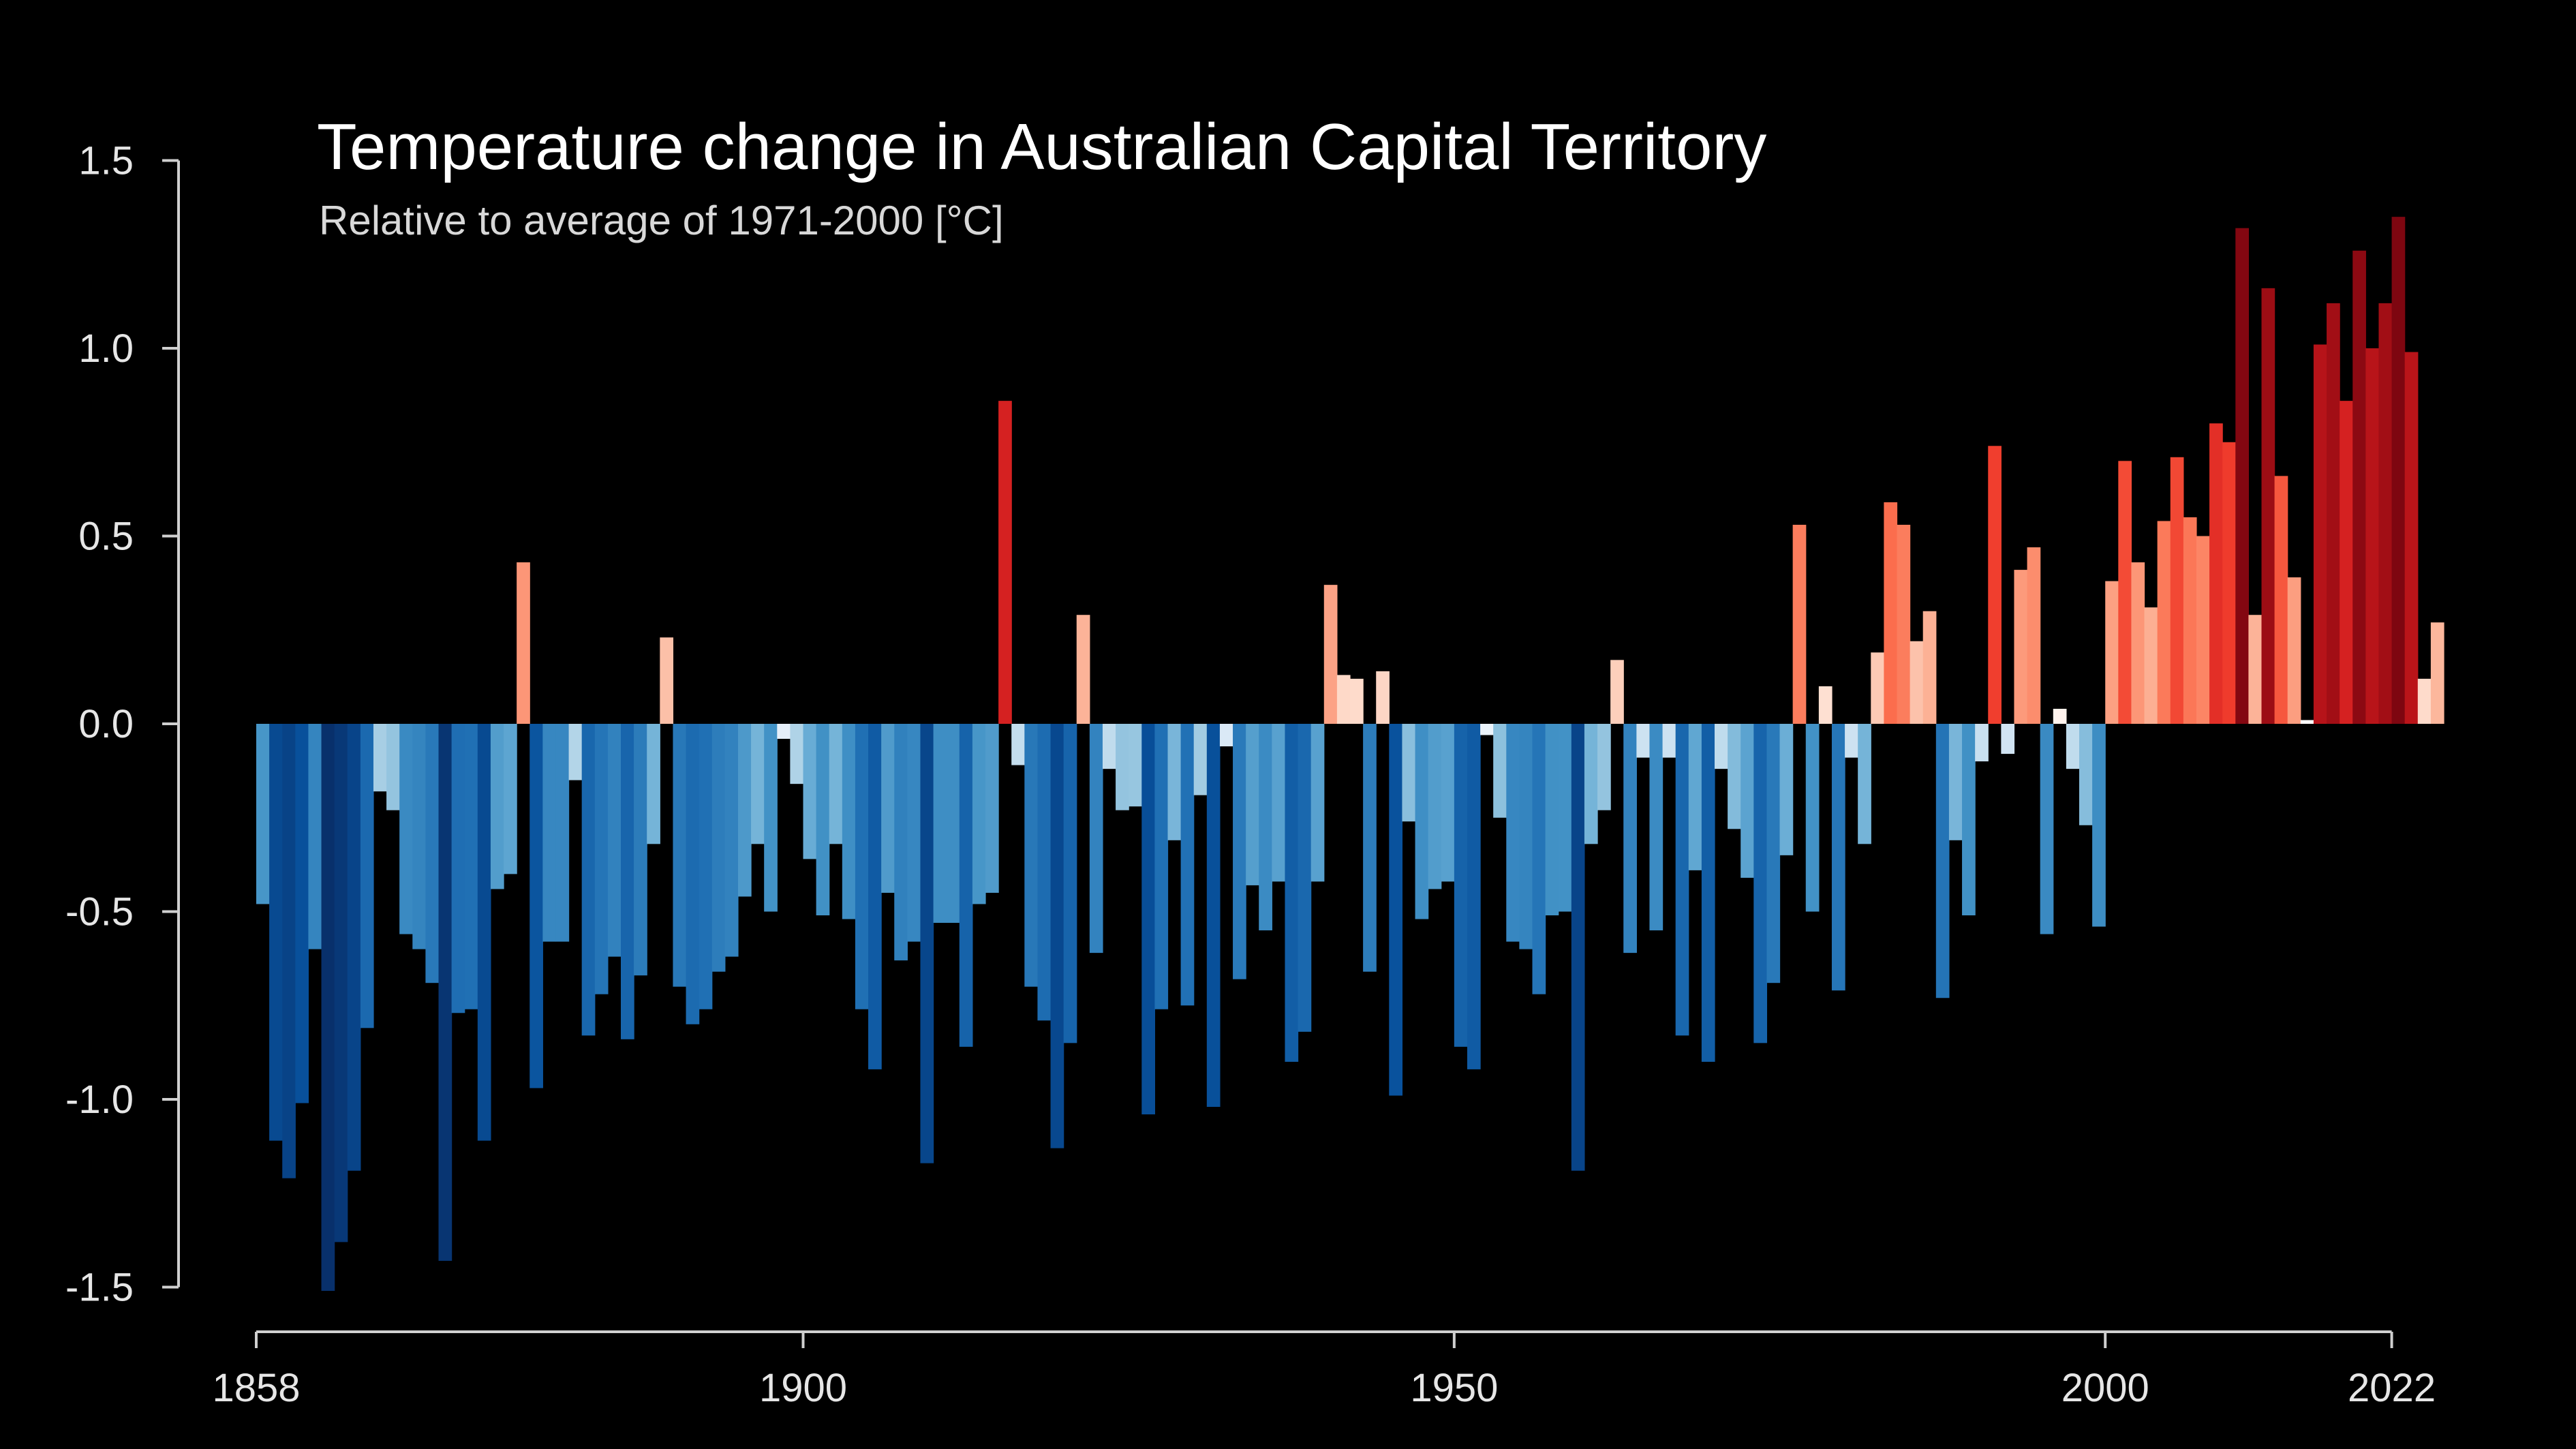 The width and height of the screenshot is (2576, 1449). I want to click on bar-1947, so click(1422, 822).